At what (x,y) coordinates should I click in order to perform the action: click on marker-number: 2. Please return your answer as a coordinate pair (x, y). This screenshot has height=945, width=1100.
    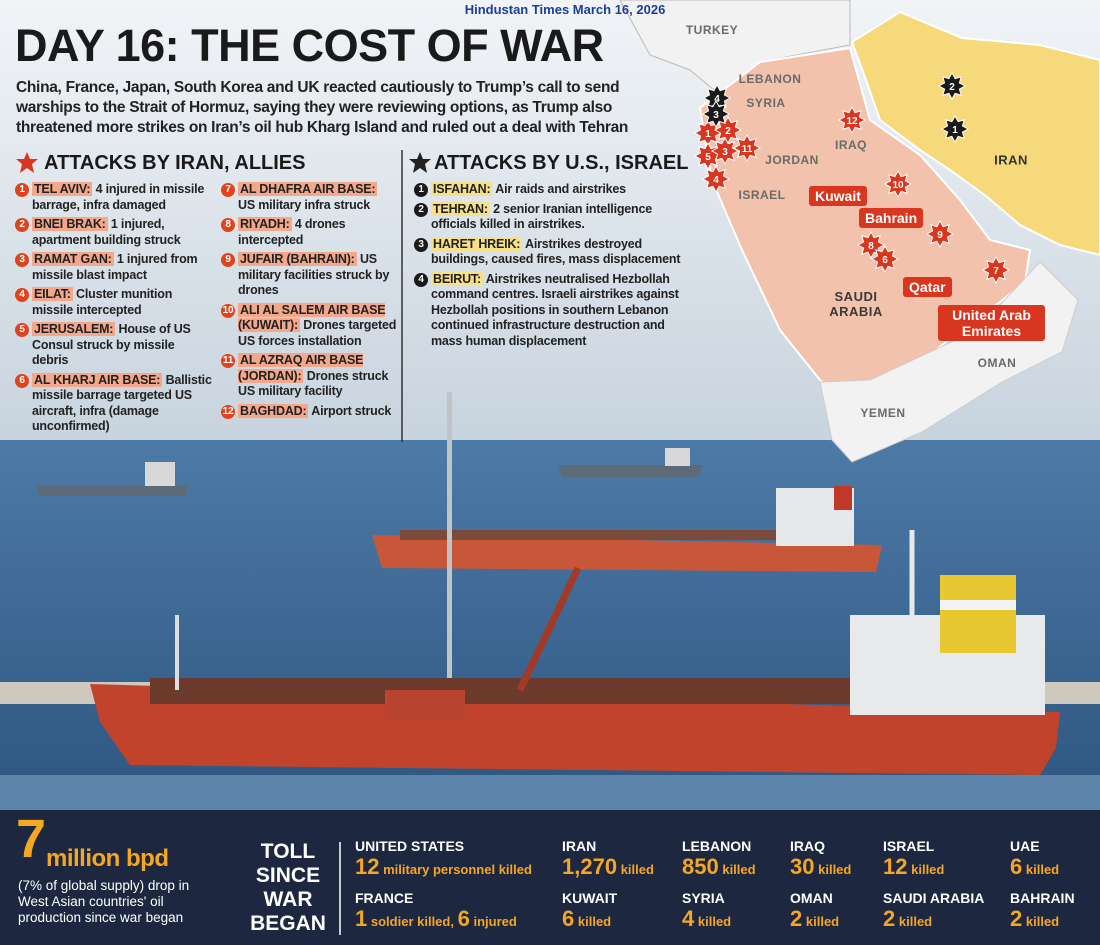
    Looking at the image, I should click on (952, 87).